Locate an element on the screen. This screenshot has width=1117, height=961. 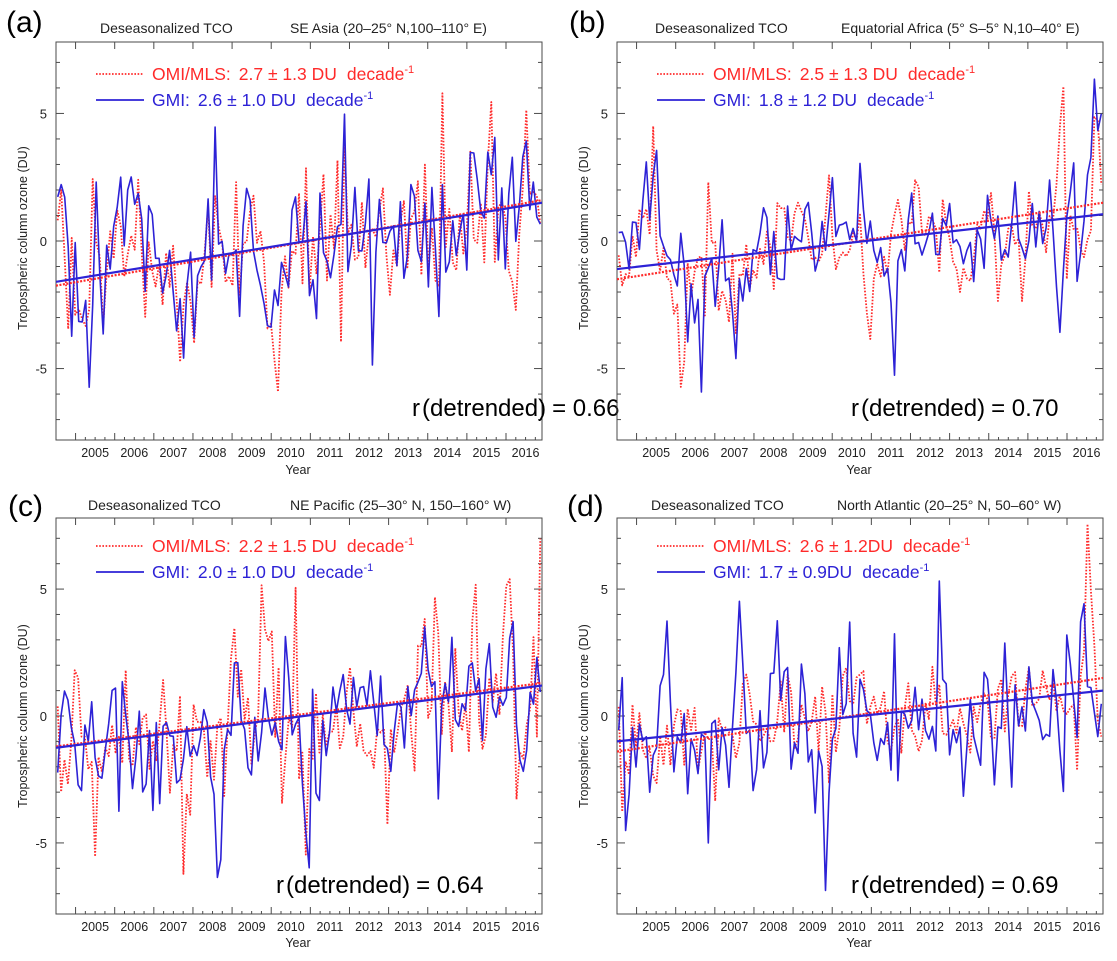
panel-label: (b) is located at coordinates (587, 22).